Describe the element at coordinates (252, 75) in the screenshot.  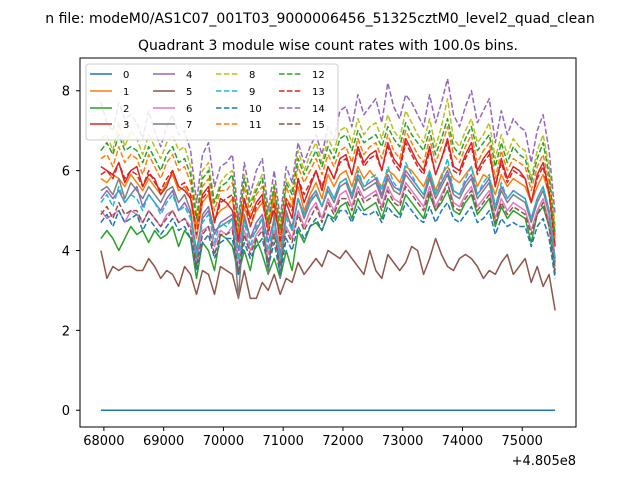
I see `legend-label: 8` at that location.